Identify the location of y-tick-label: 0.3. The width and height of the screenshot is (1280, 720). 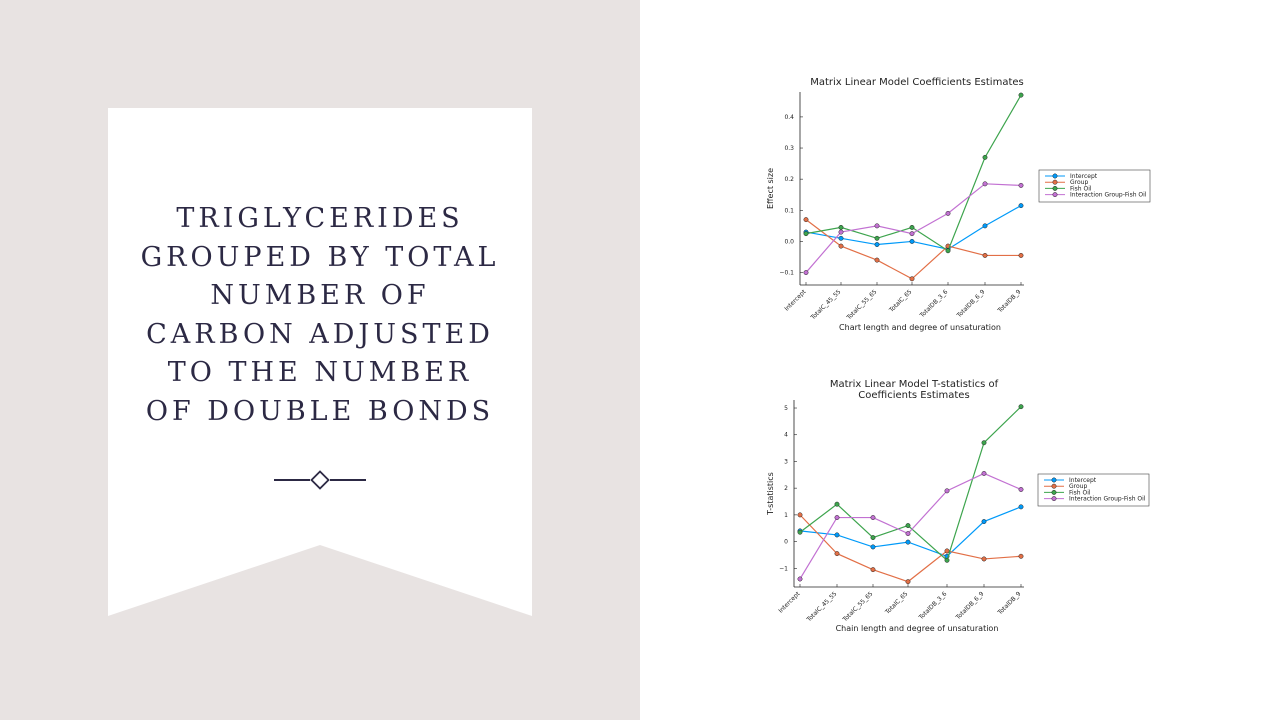
(789, 148).